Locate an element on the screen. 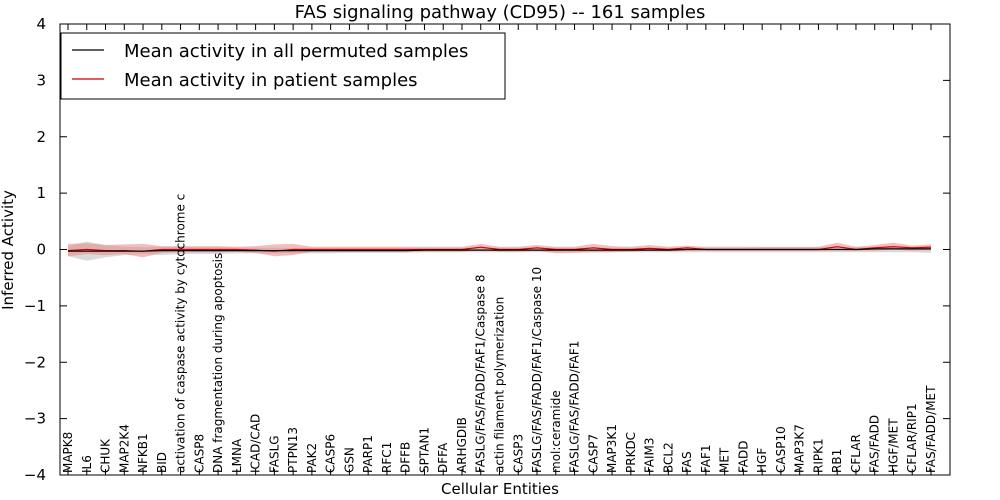 The width and height of the screenshot is (1000, 500). x-tick-label: FAF1 is located at coordinates (706, 458).